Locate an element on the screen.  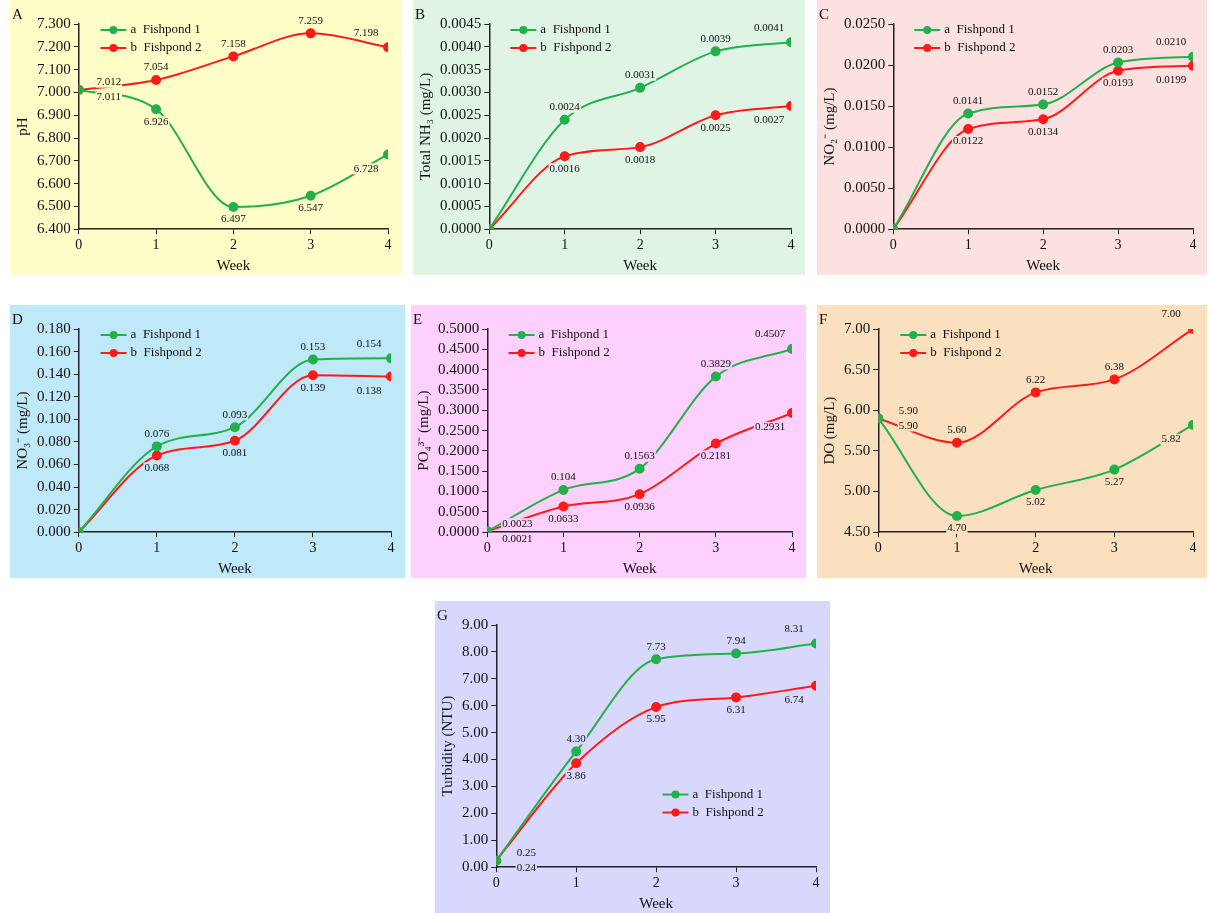
data-label: 0.0936 is located at coordinates (640, 505).